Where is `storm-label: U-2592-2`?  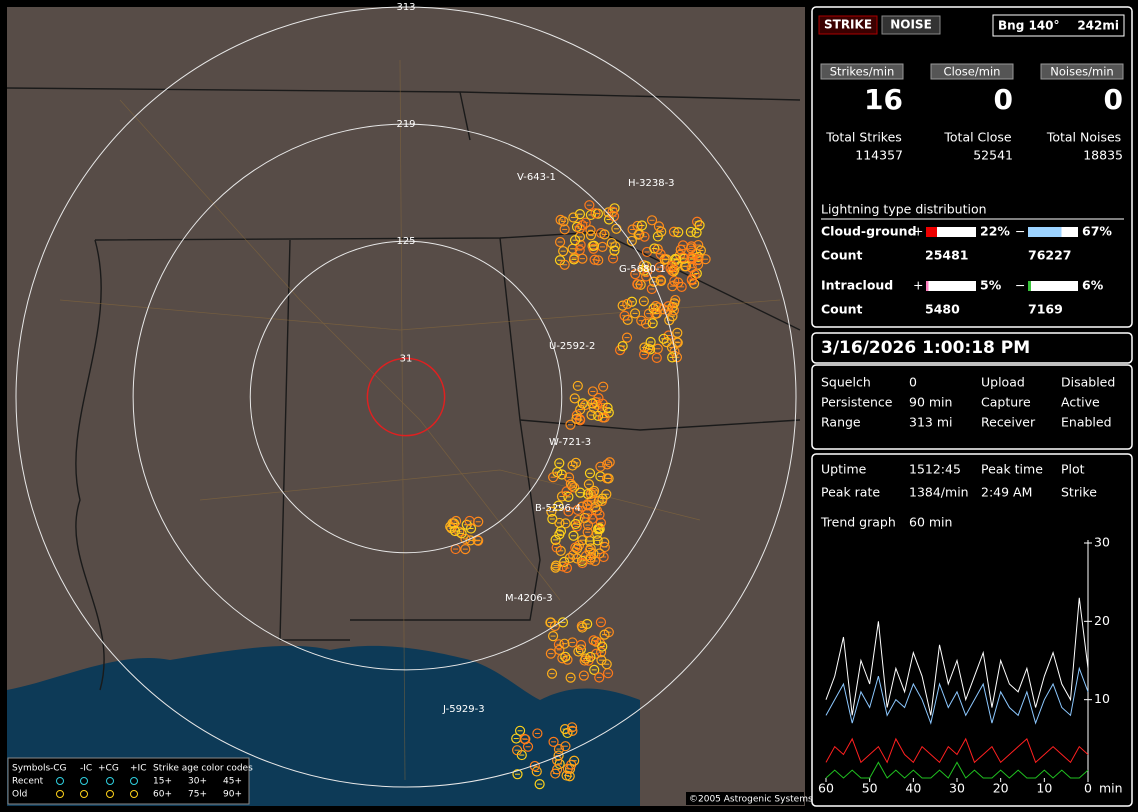 storm-label: U-2592-2 is located at coordinates (572, 346).